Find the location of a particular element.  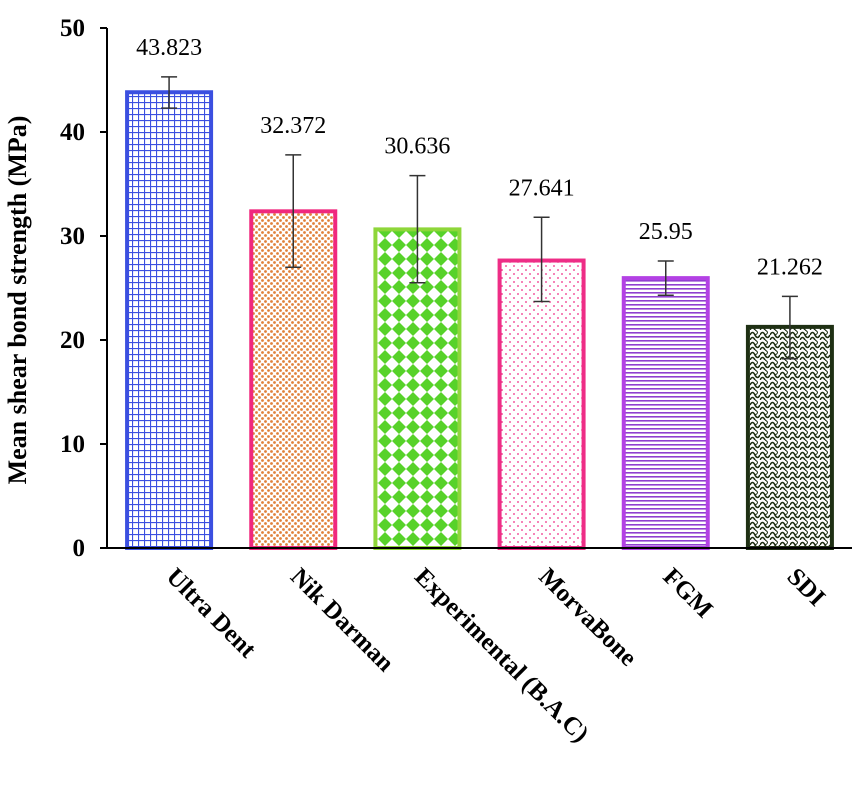

x-category-label: Nik Darman is located at coordinates (342, 620).